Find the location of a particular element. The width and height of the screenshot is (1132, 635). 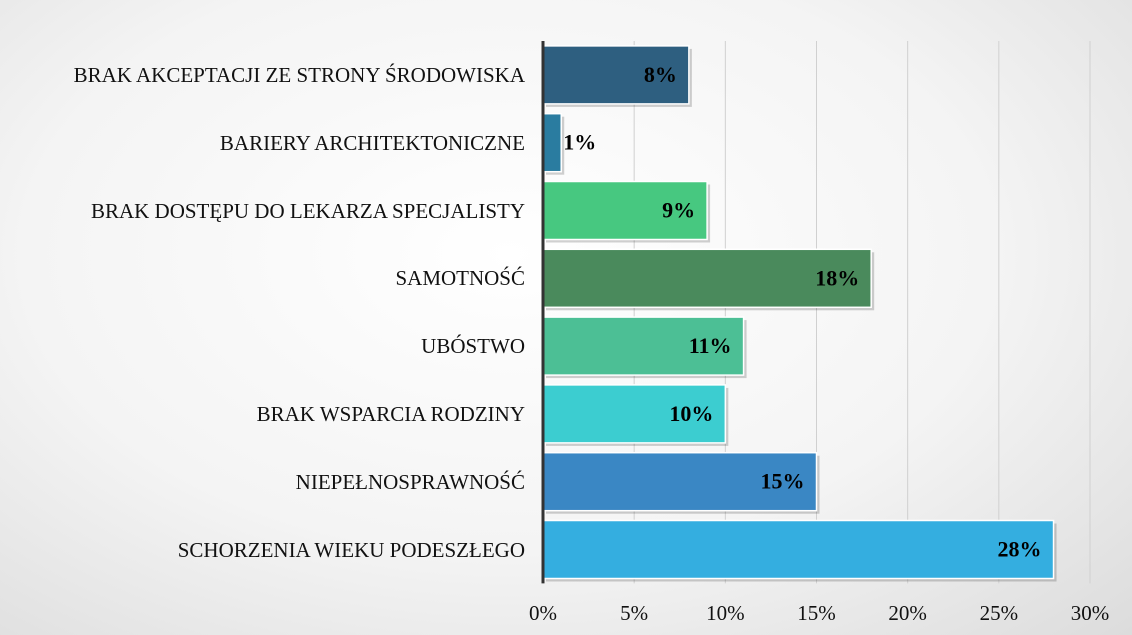

category-label: BRAK WSPARCIA RODZINY is located at coordinates (390, 413).